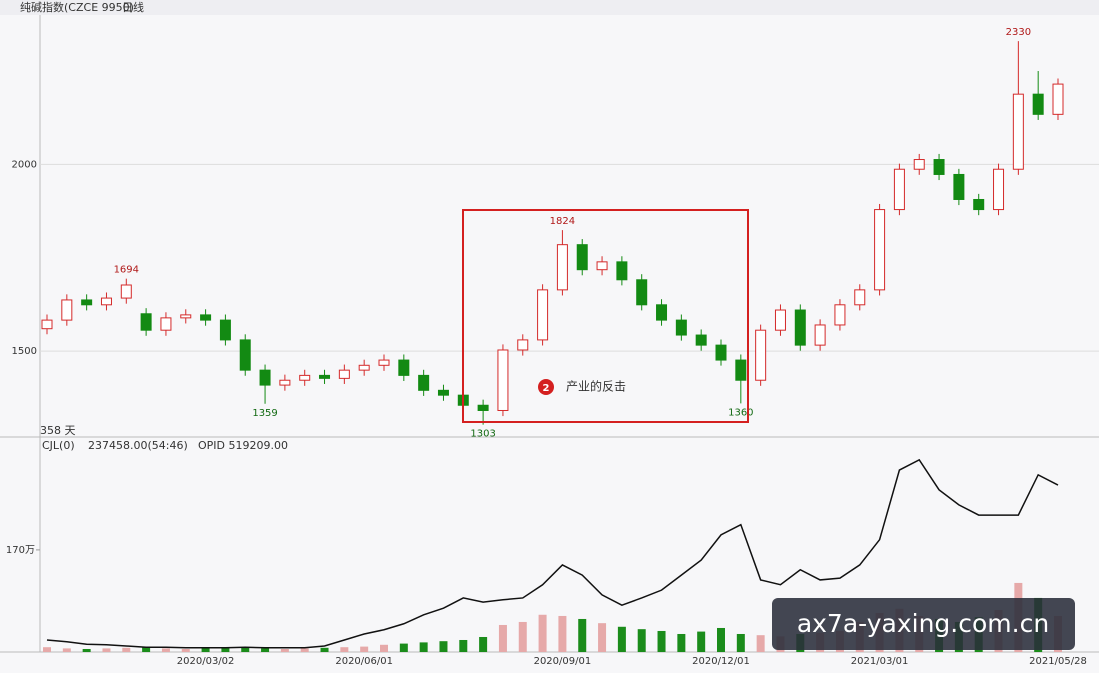  What do you see at coordinates (740, 412) in the screenshot?
I see `price-annotation: 1360` at bounding box center [740, 412].